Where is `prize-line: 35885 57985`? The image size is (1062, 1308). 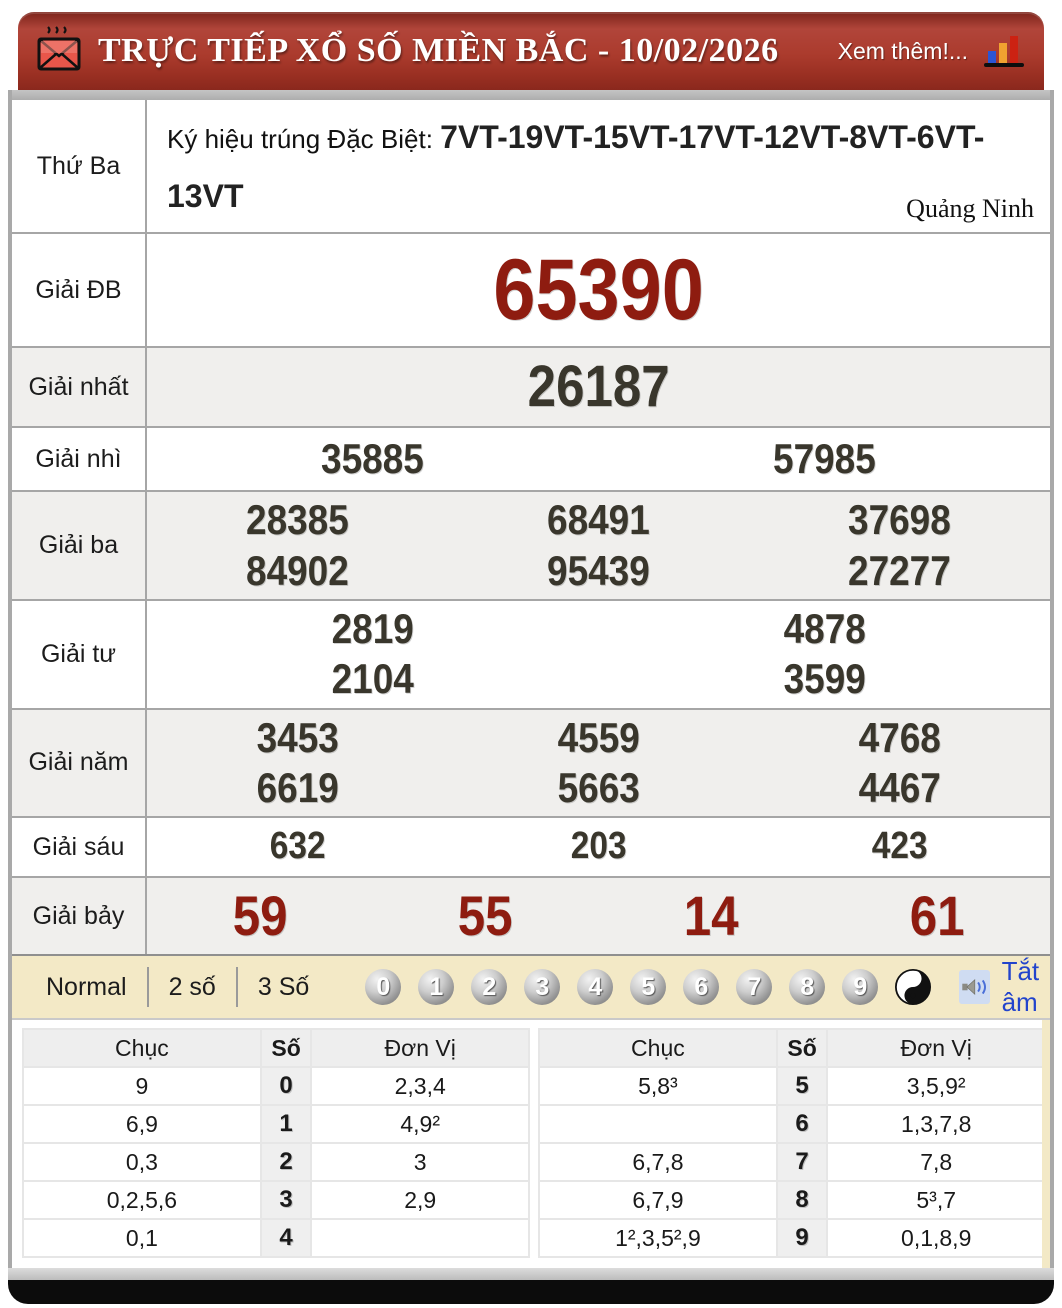
prize-line: 35885 57985 is located at coordinates (598, 459).